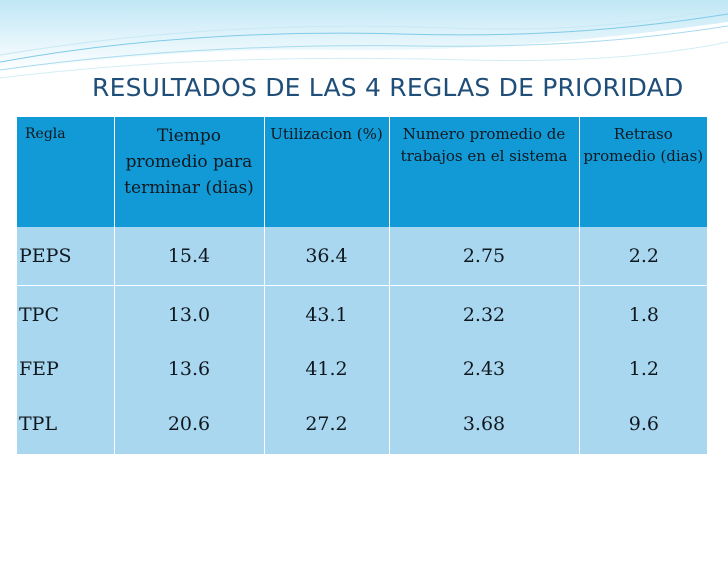 This screenshot has width=728, height=566. Describe the element at coordinates (327, 256) in the screenshot. I see `cell-utilizacion: 36.4` at that location.